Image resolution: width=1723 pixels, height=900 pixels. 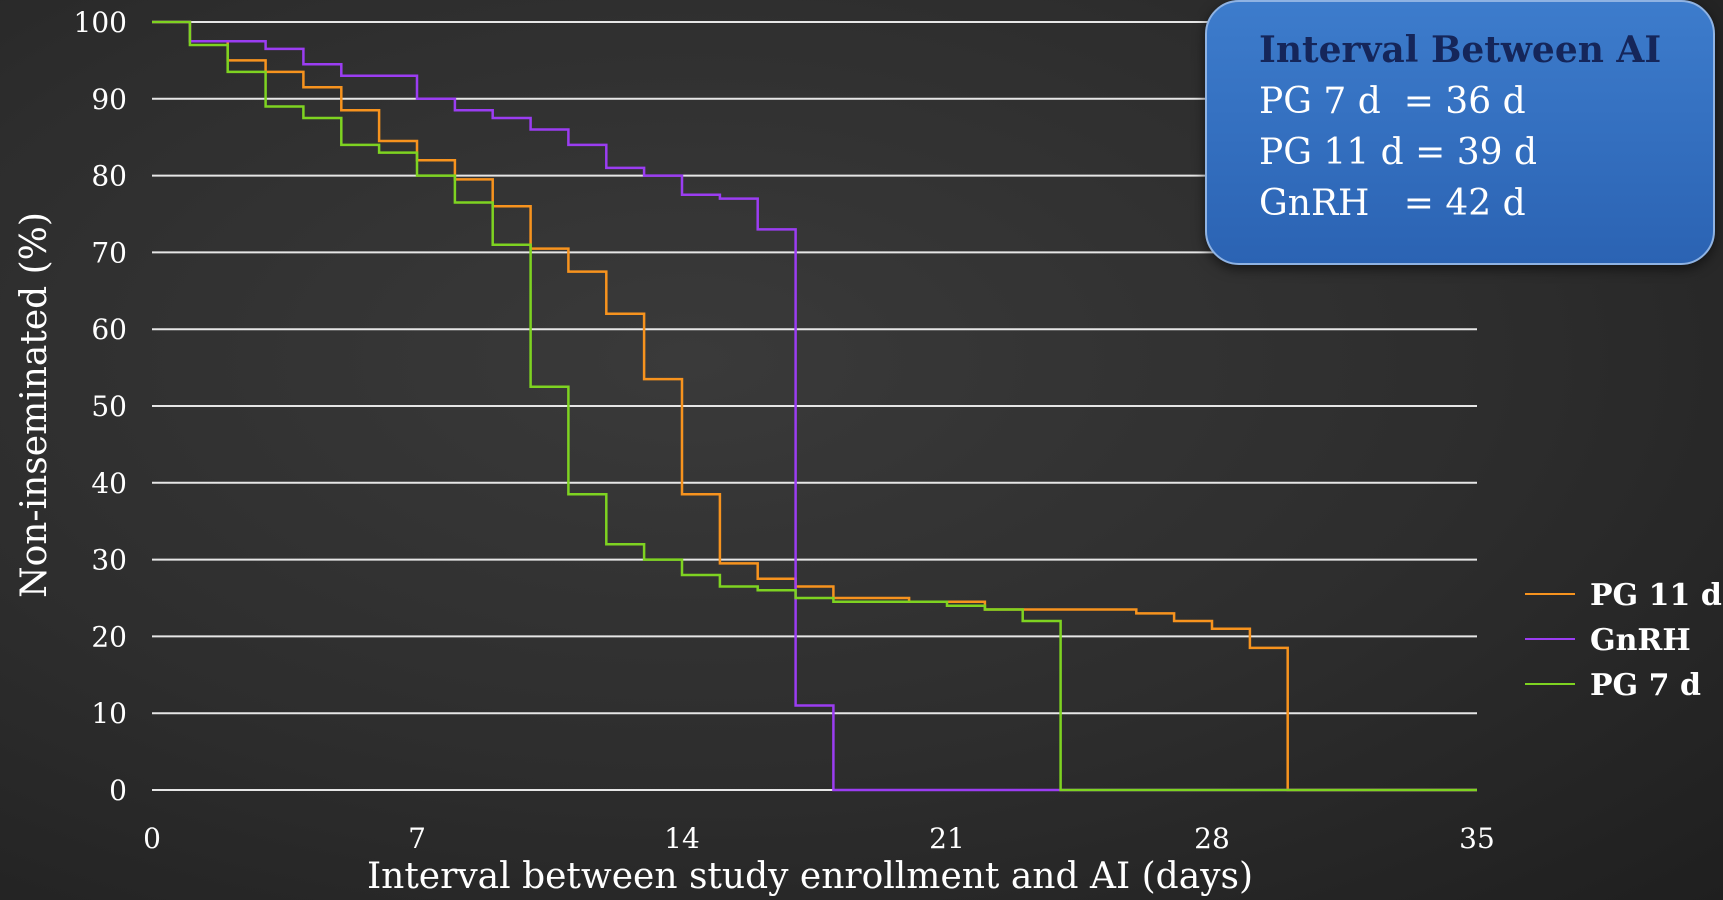 I want to click on y-axis-title: Non-inseminated (%), so click(x=34, y=405).